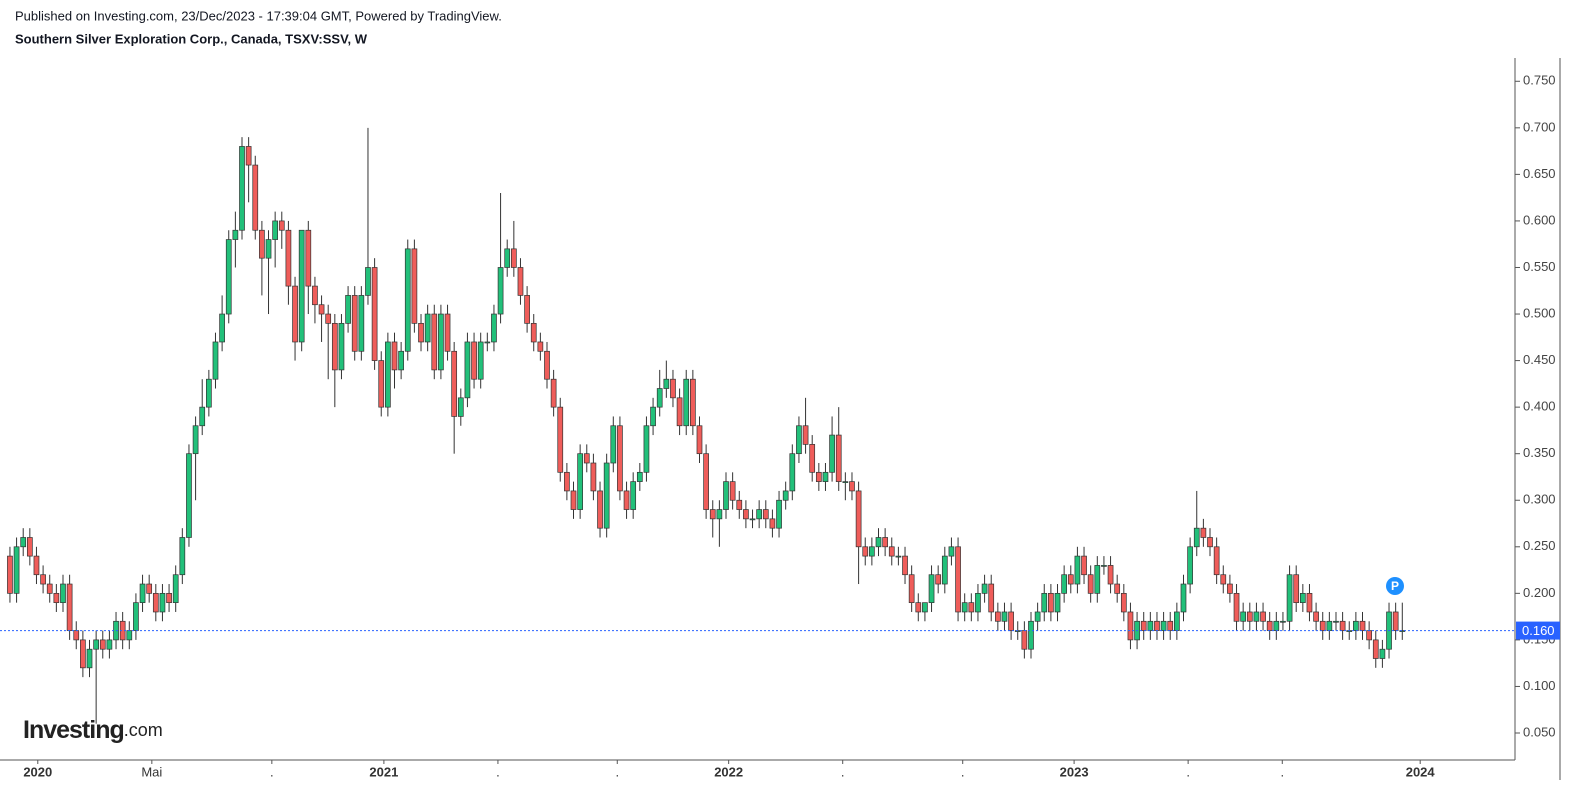 The height and width of the screenshot is (801, 1593). I want to click on y-tick-label: 0.550, so click(1539, 266).